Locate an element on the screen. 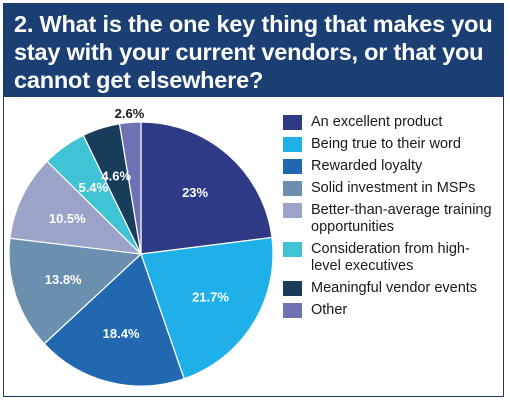 This screenshot has height=402, width=510. legend-label: Solid investment in MSPs is located at coordinates (393, 188).